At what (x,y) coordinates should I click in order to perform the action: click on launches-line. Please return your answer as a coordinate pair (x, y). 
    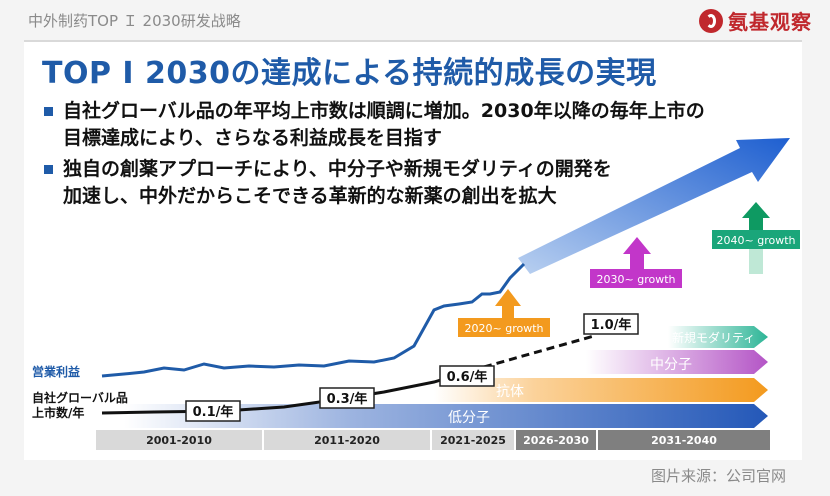
    Looking at the image, I should click on (293, 390).